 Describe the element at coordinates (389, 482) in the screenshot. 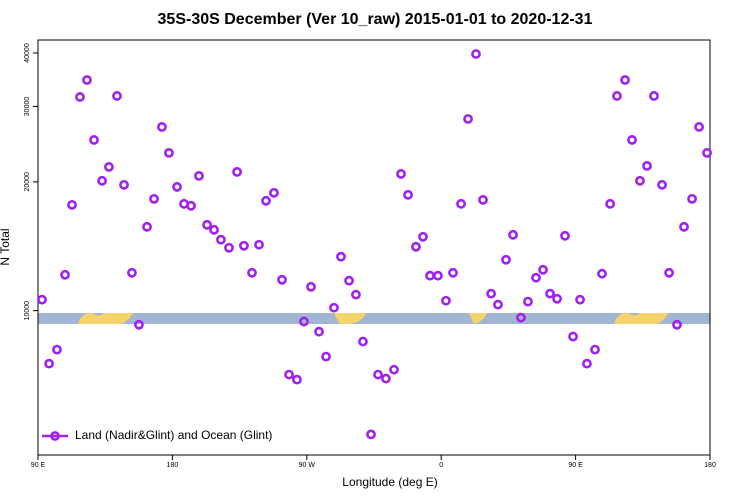

I see `x-axis-label: Longitude (deg E)` at that location.